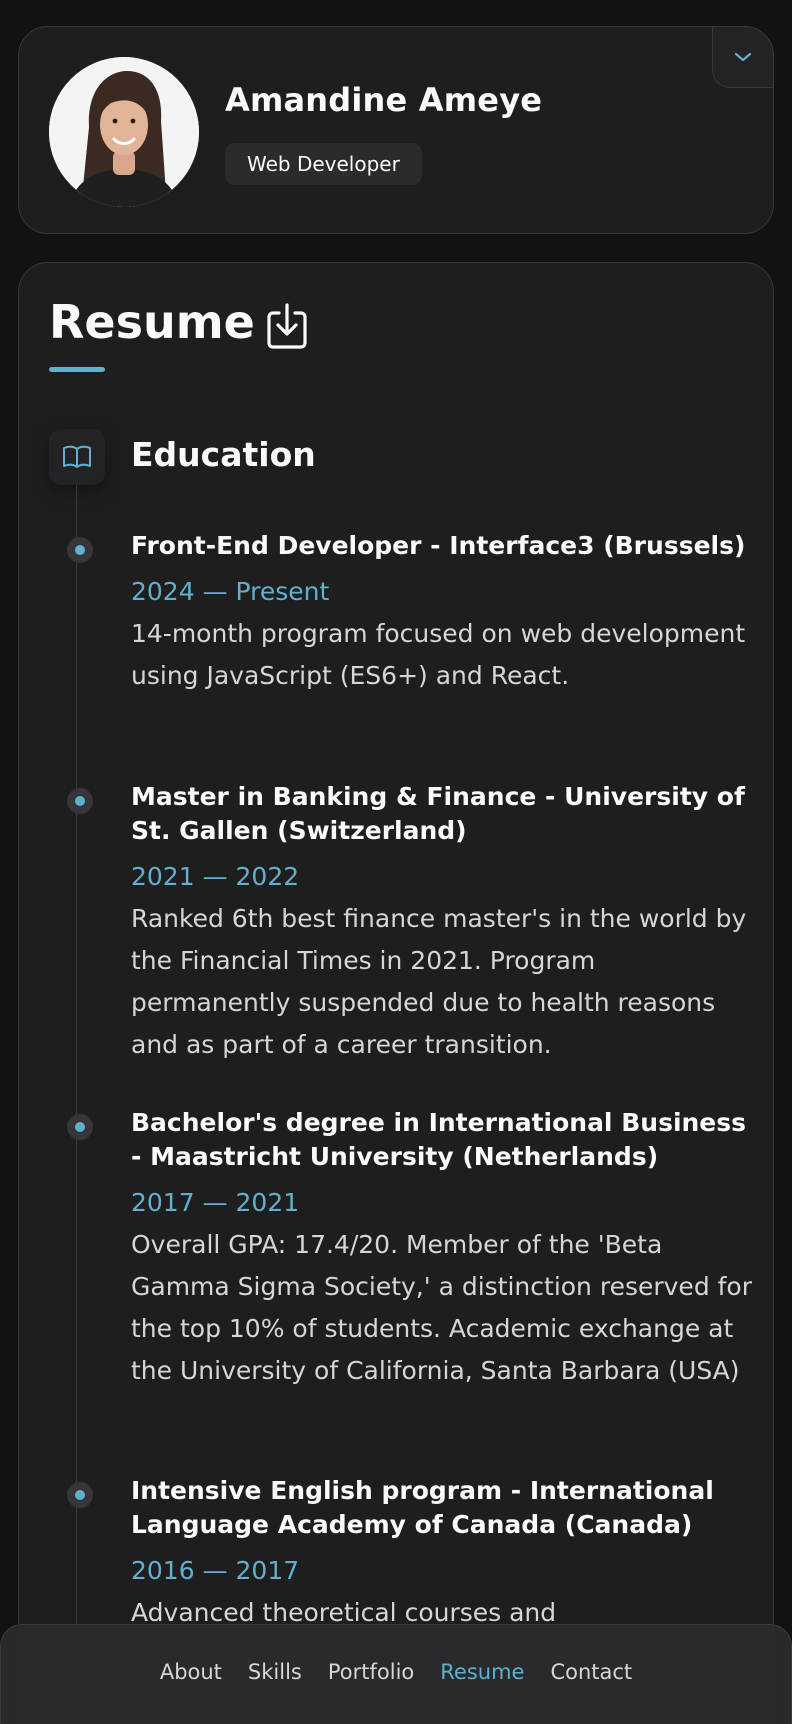  Describe the element at coordinates (274, 1671) in the screenshot. I see `nav-link-skills: Skills` at that location.